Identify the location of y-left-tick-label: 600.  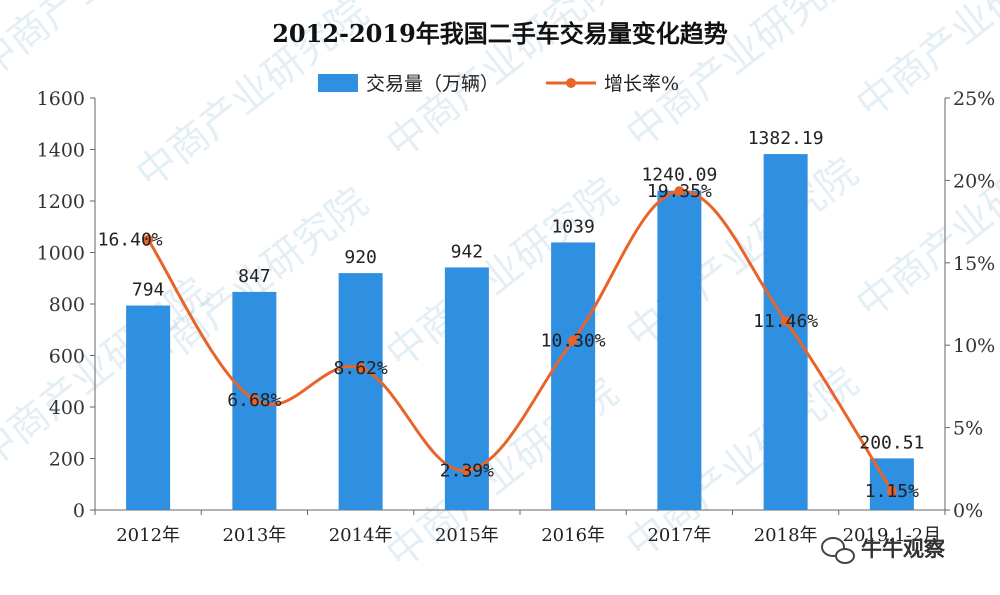
(67, 357).